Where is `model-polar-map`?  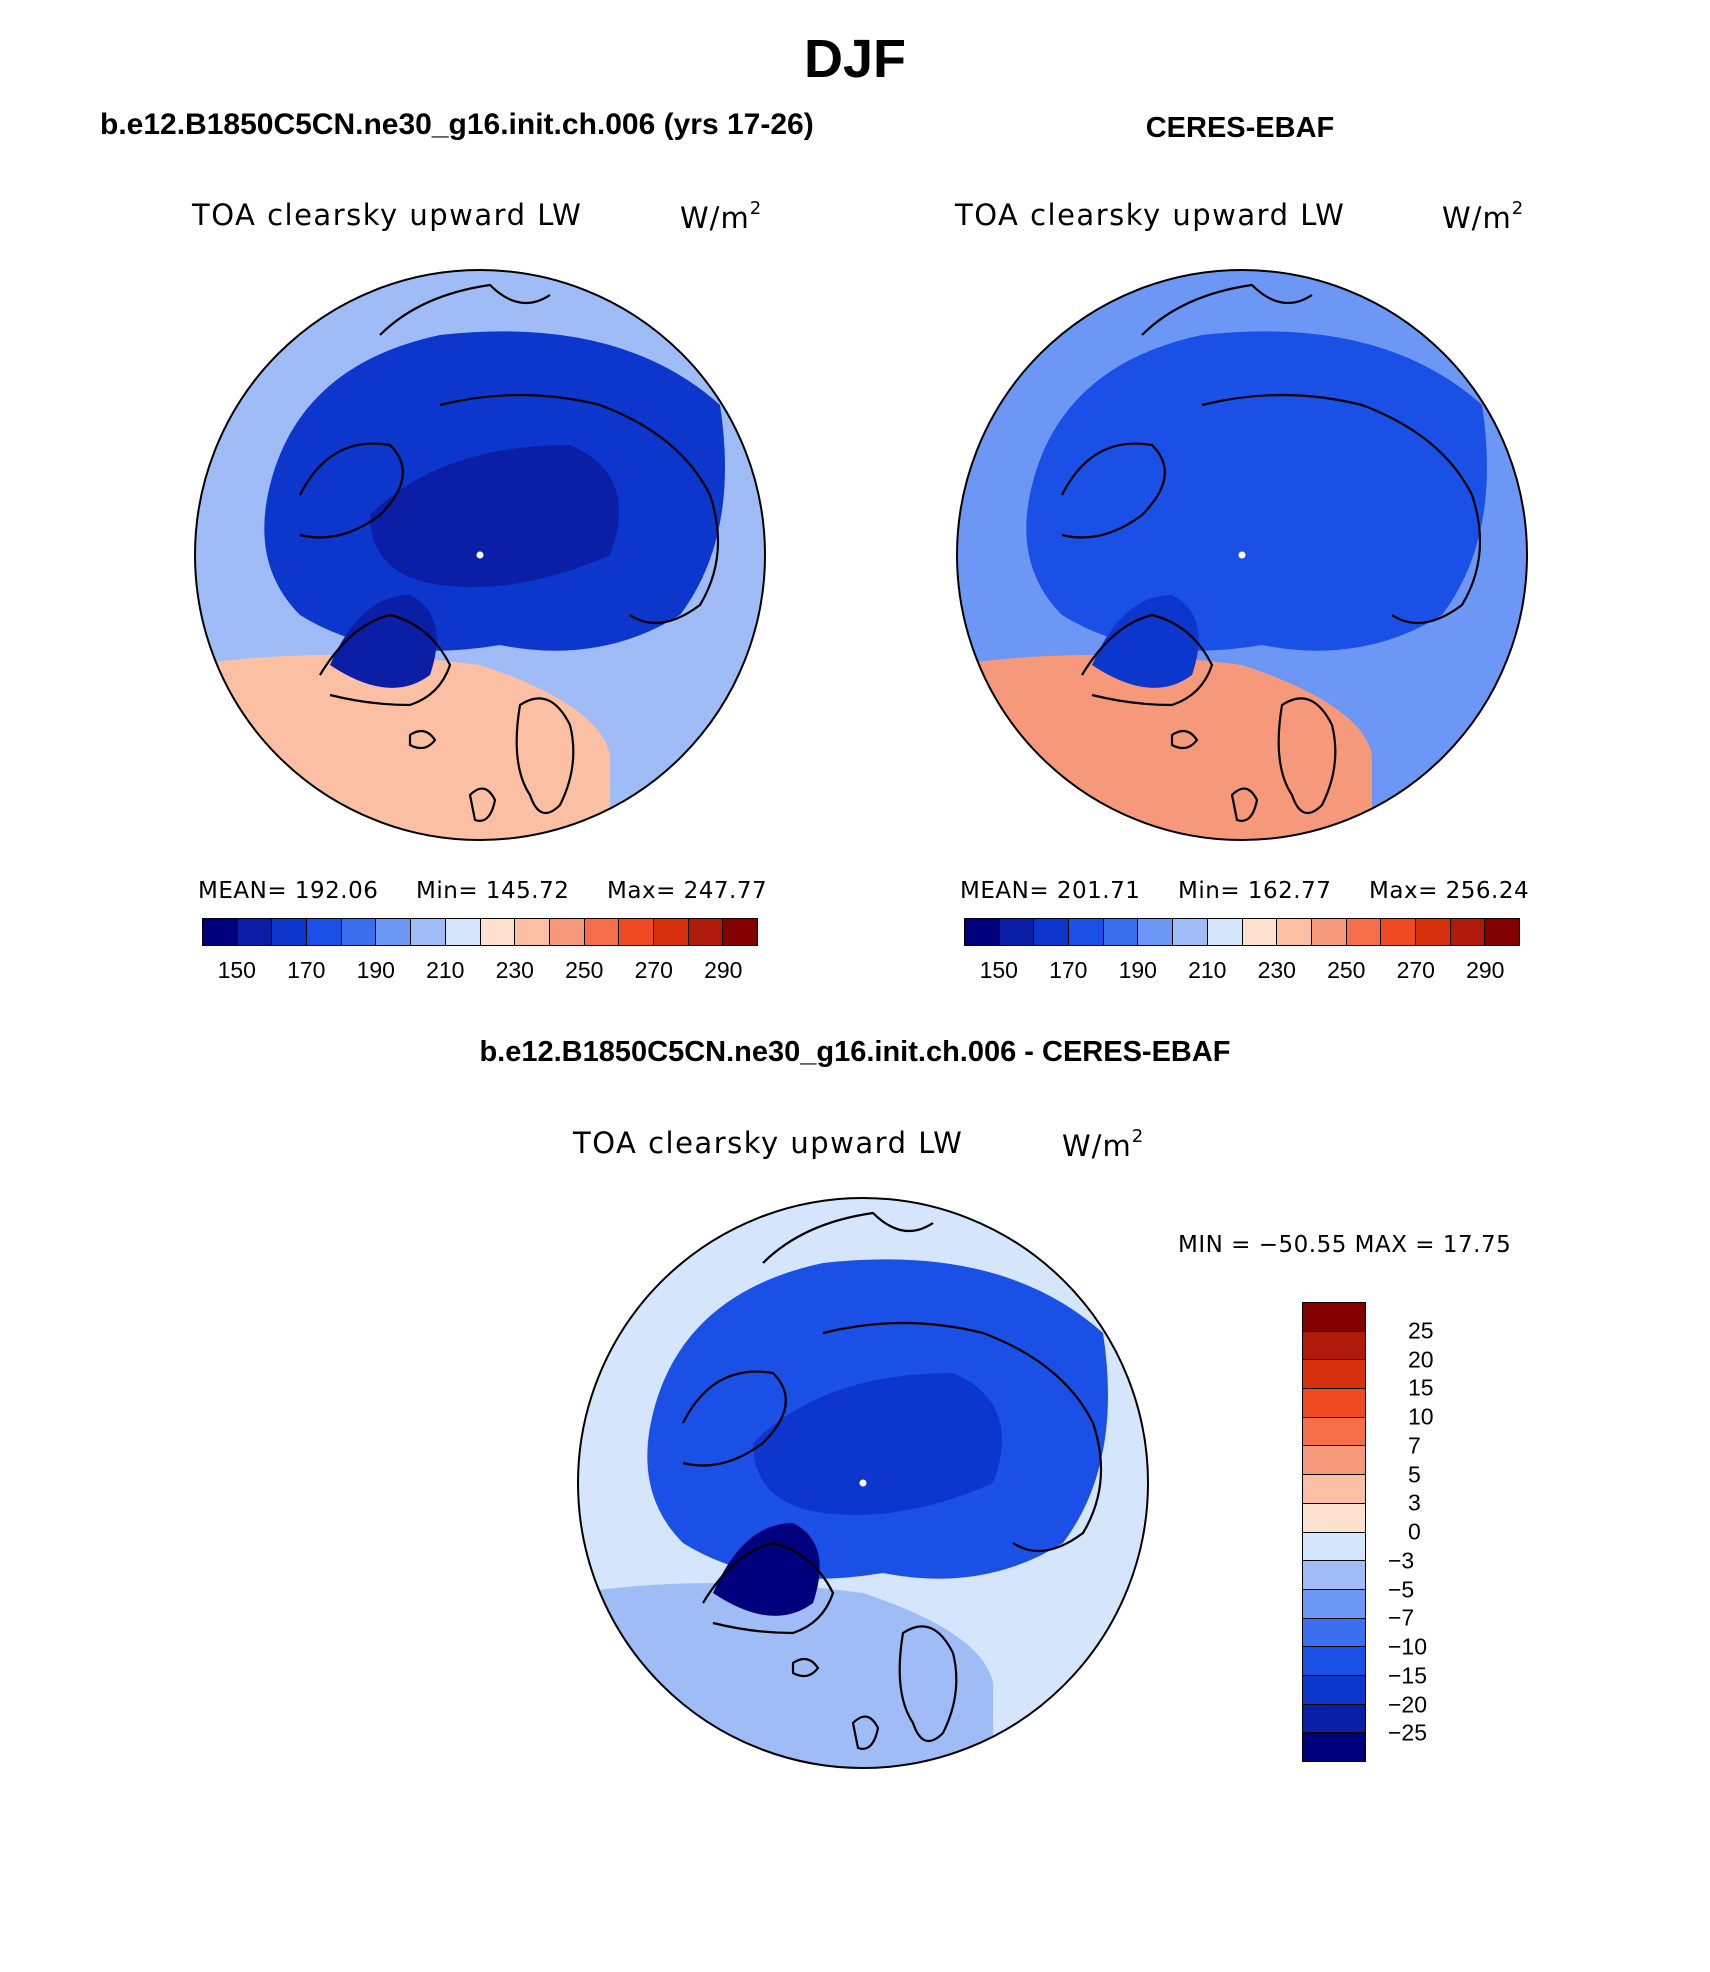
model-polar-map is located at coordinates (480, 555).